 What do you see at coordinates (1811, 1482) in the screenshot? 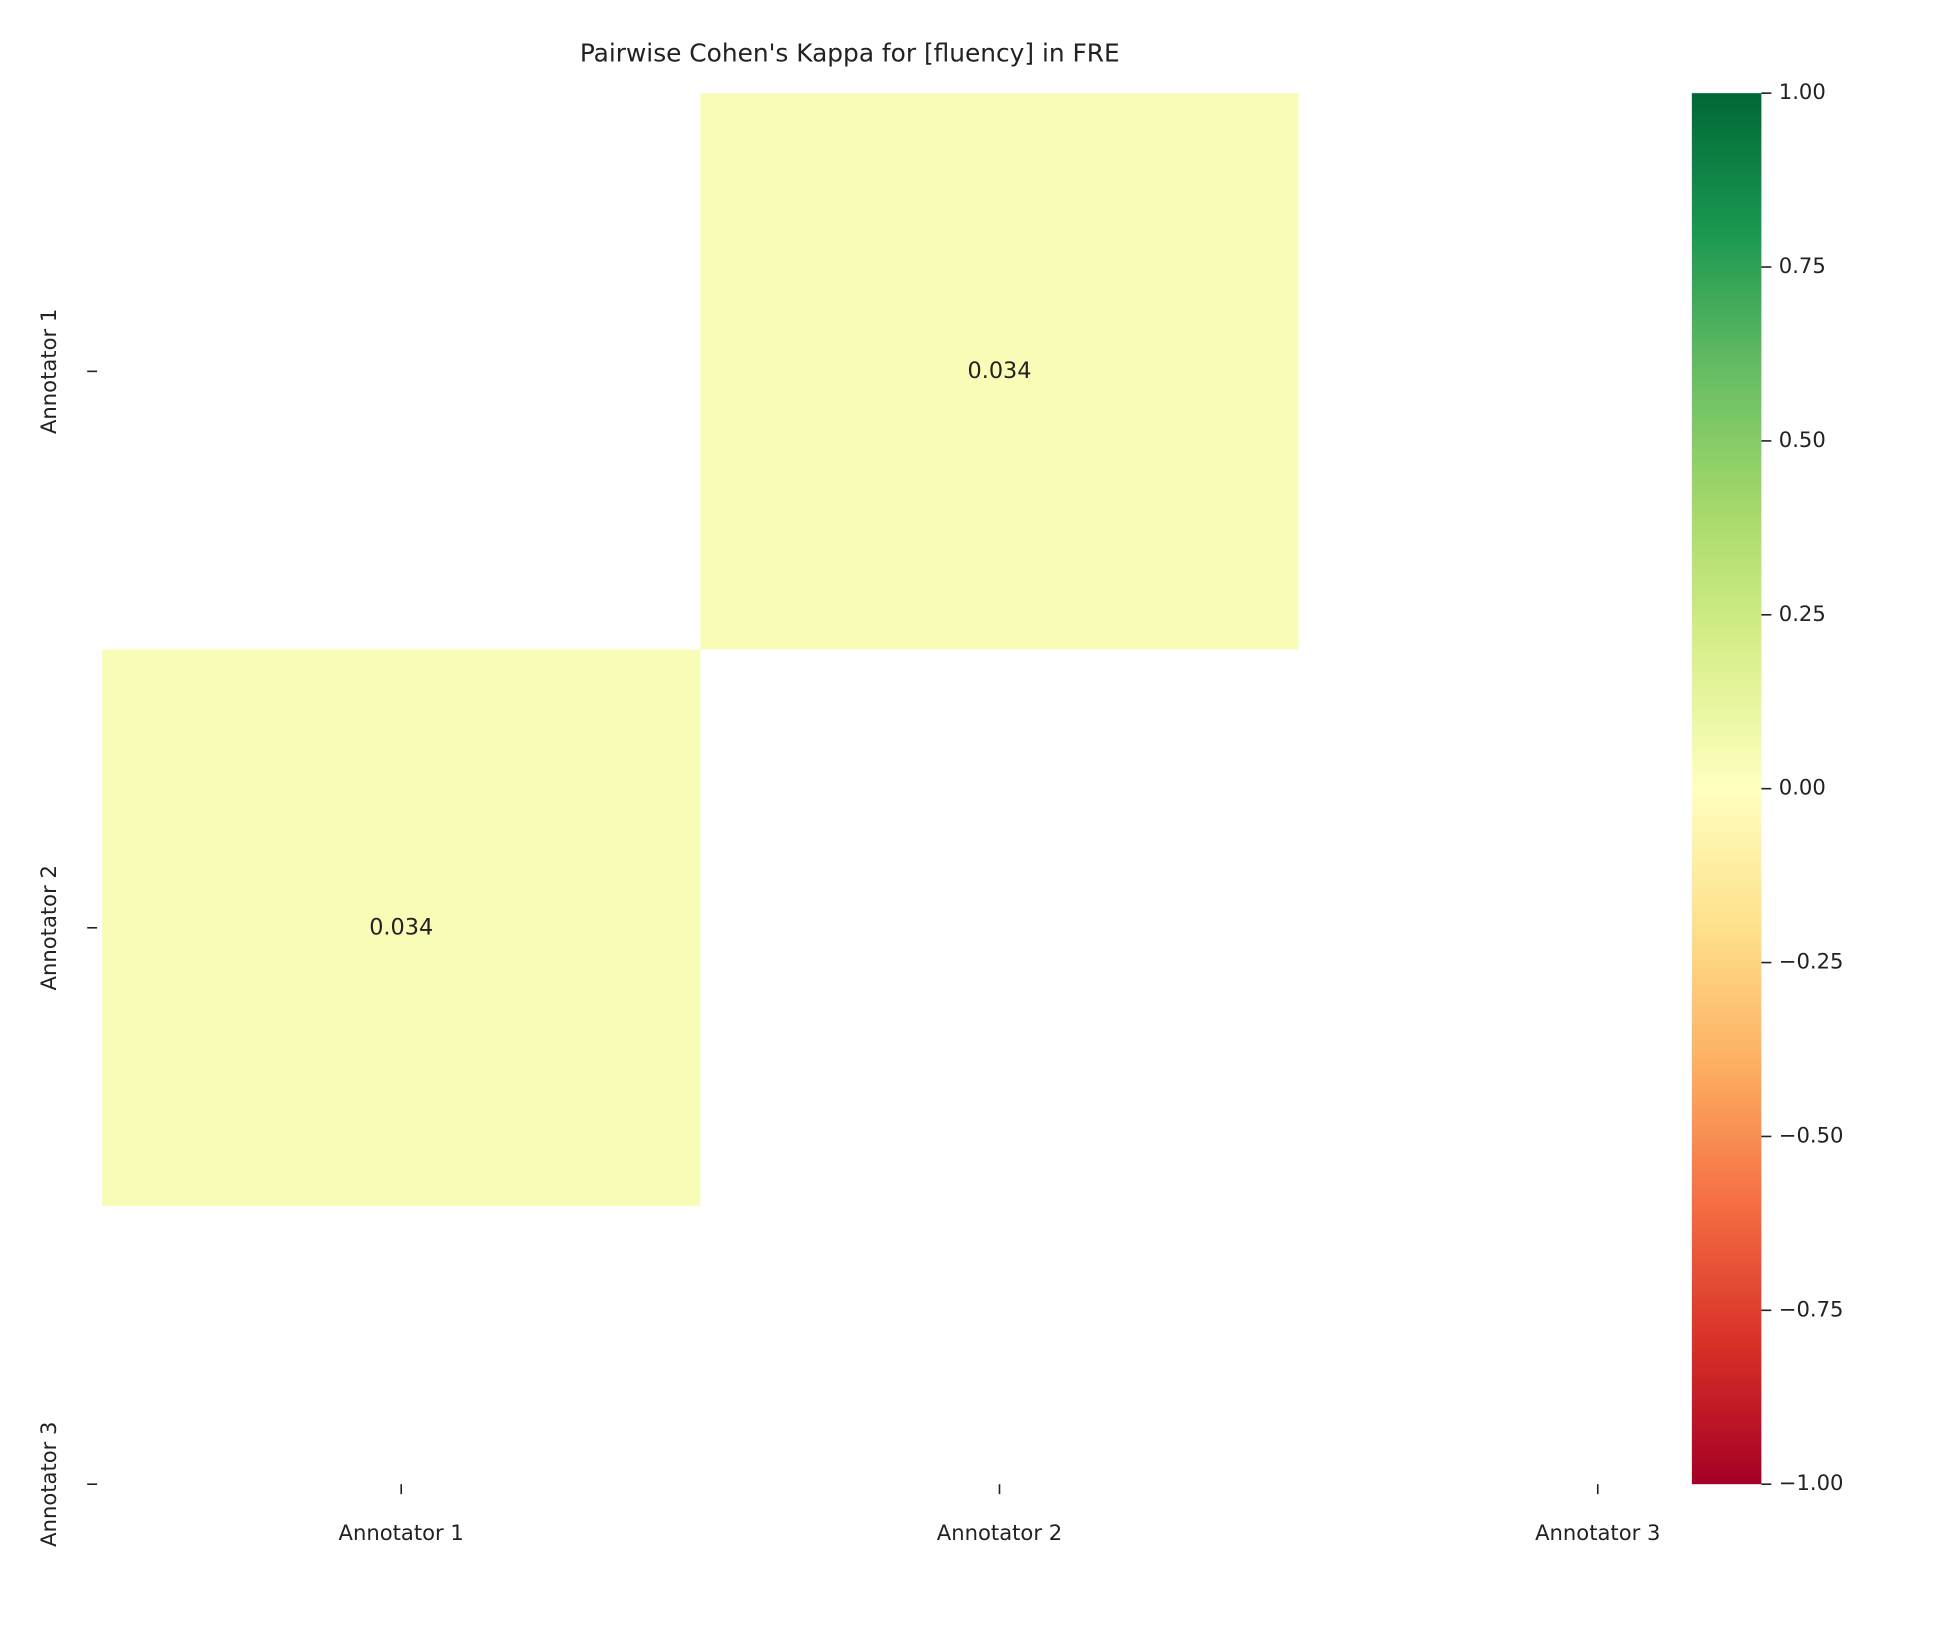
I see `colorbar-tick-label: −1.00` at bounding box center [1811, 1482].